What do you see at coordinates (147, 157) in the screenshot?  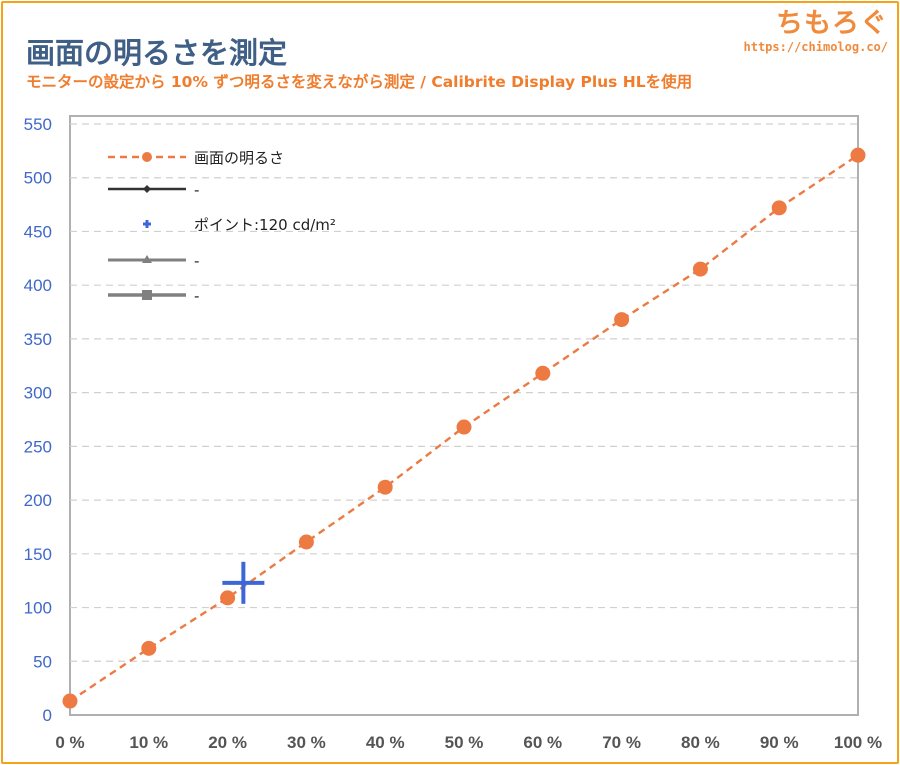 I see `legend-marker-circle` at bounding box center [147, 157].